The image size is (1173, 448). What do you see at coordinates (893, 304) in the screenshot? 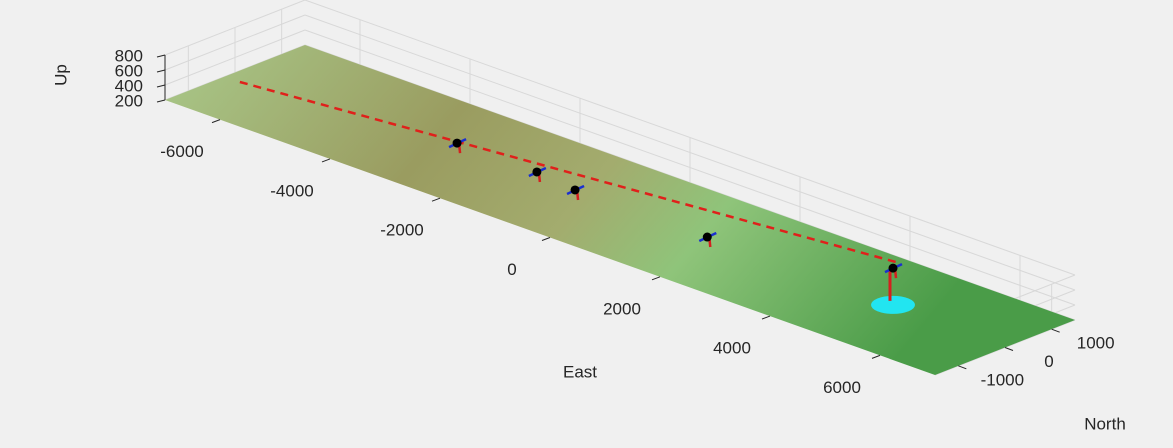
I see `ground-station` at bounding box center [893, 304].